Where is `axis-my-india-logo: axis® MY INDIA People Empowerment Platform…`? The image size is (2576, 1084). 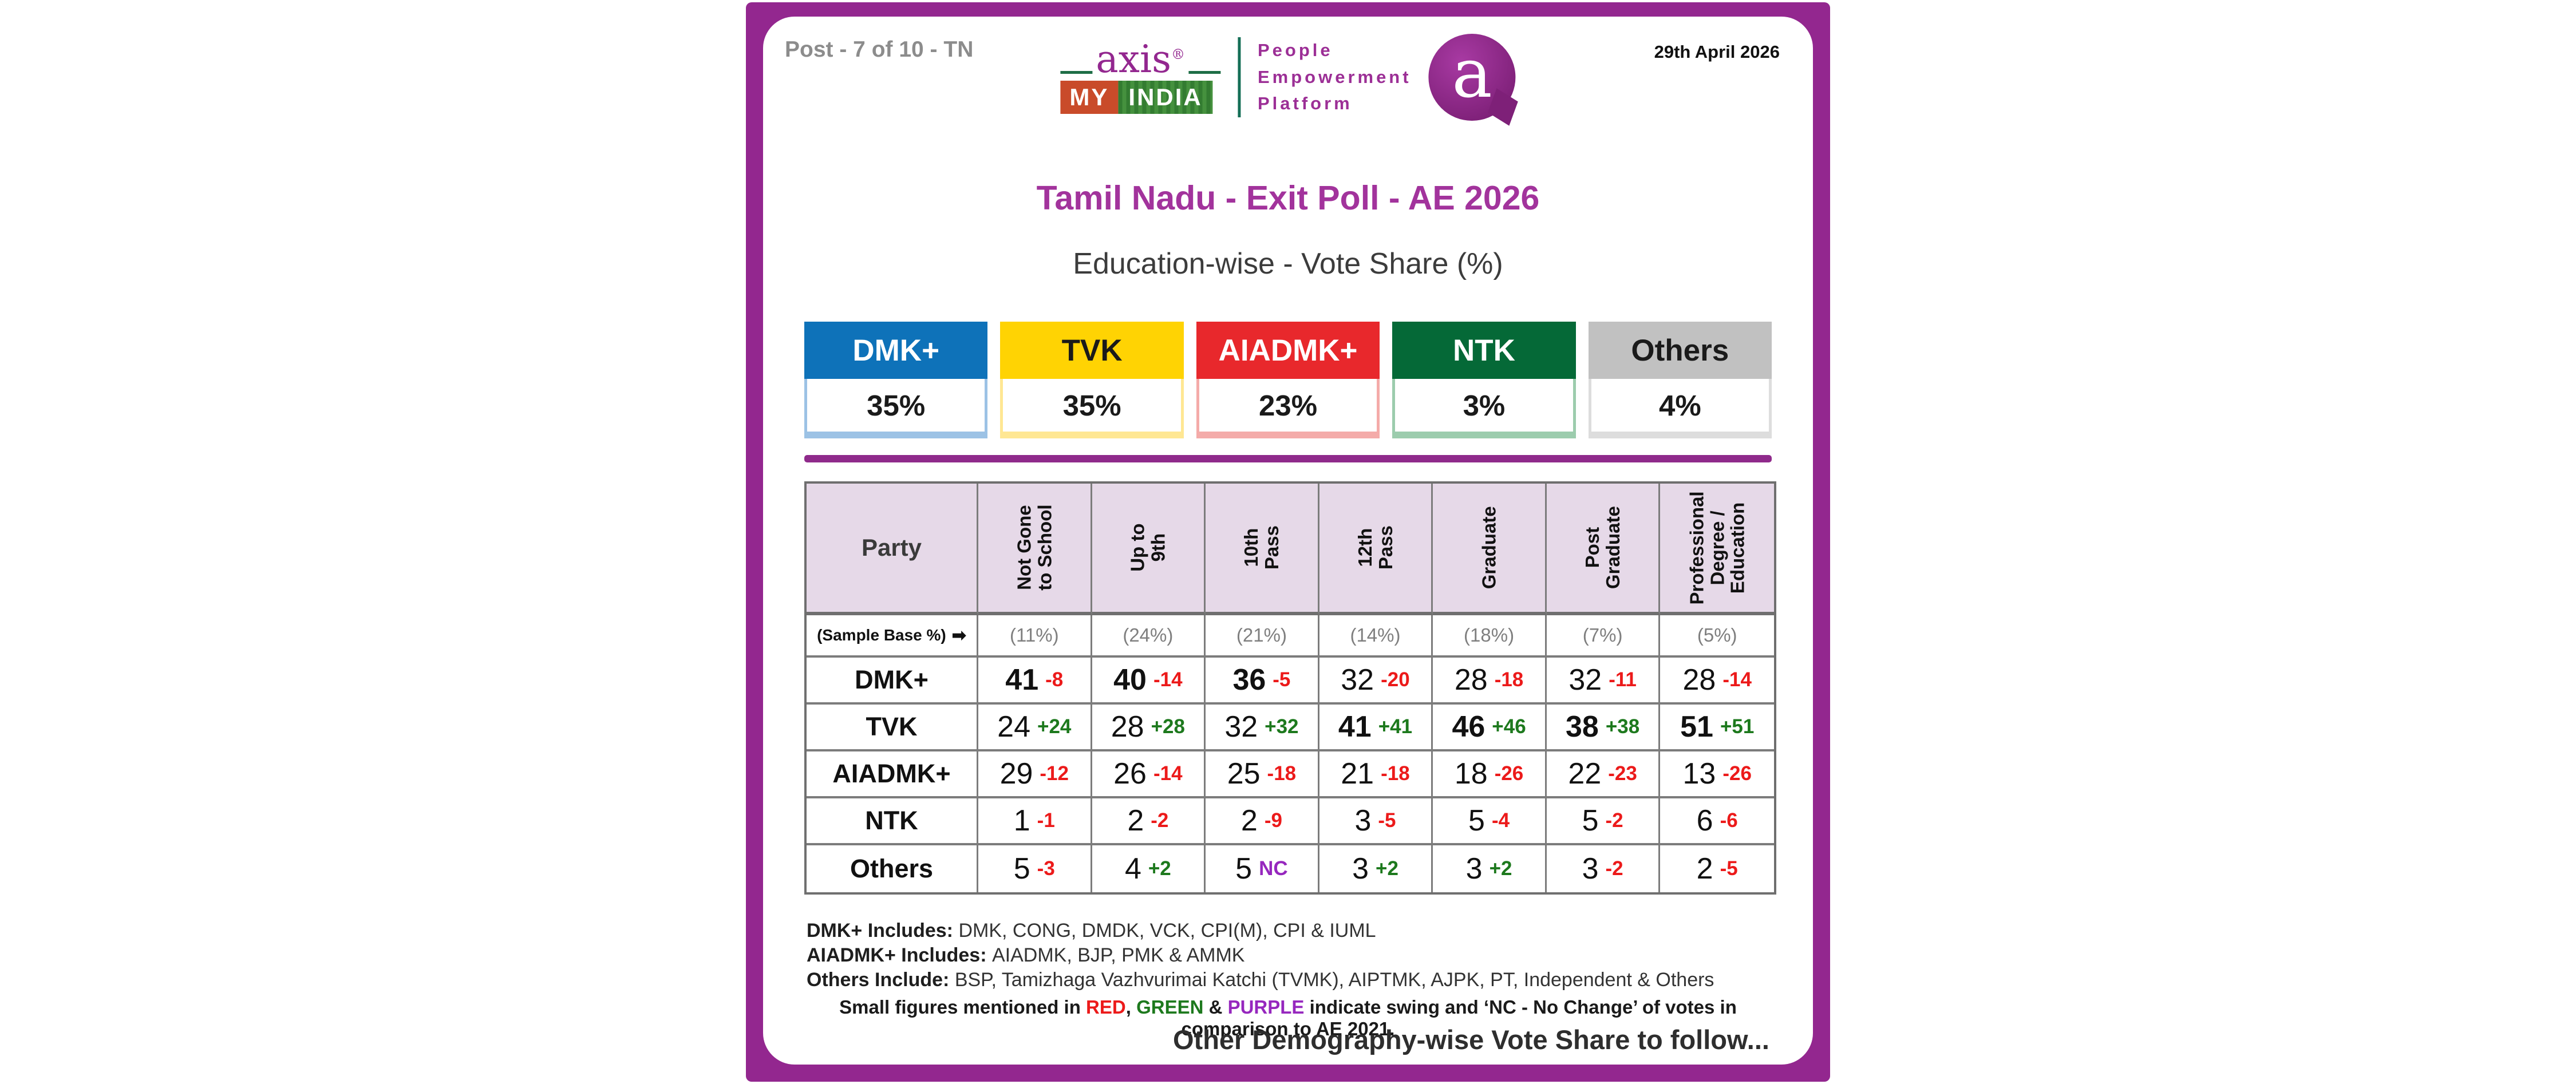 axis-my-india-logo: axis® MY INDIA People Empowerment Platform… is located at coordinates (1289, 80).